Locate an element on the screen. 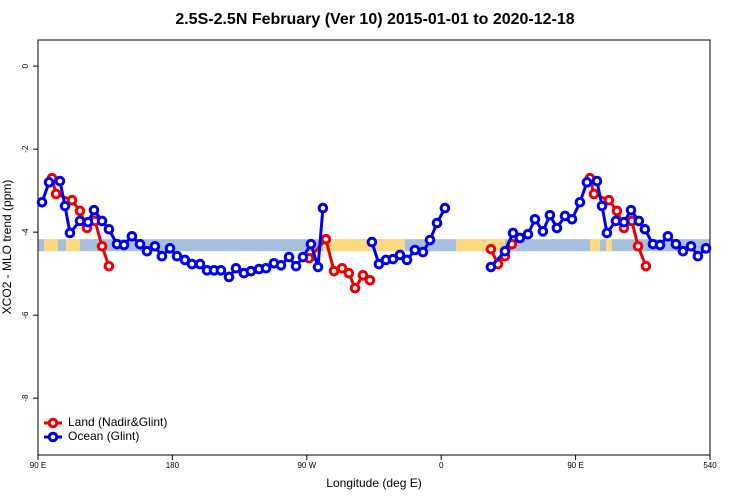  x-axis-label: Longitude (deg E) is located at coordinates (373, 483).